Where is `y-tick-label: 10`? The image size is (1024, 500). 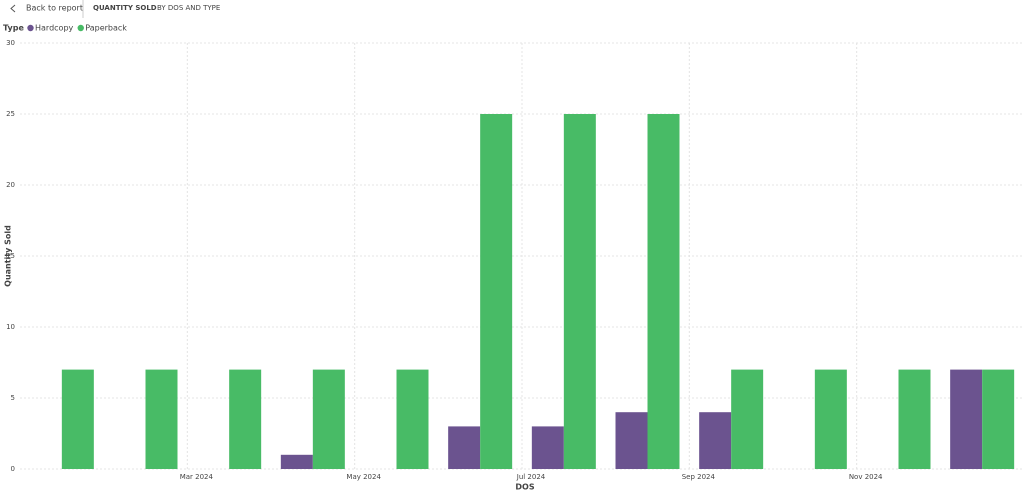 y-tick-label: 10 is located at coordinates (10, 327).